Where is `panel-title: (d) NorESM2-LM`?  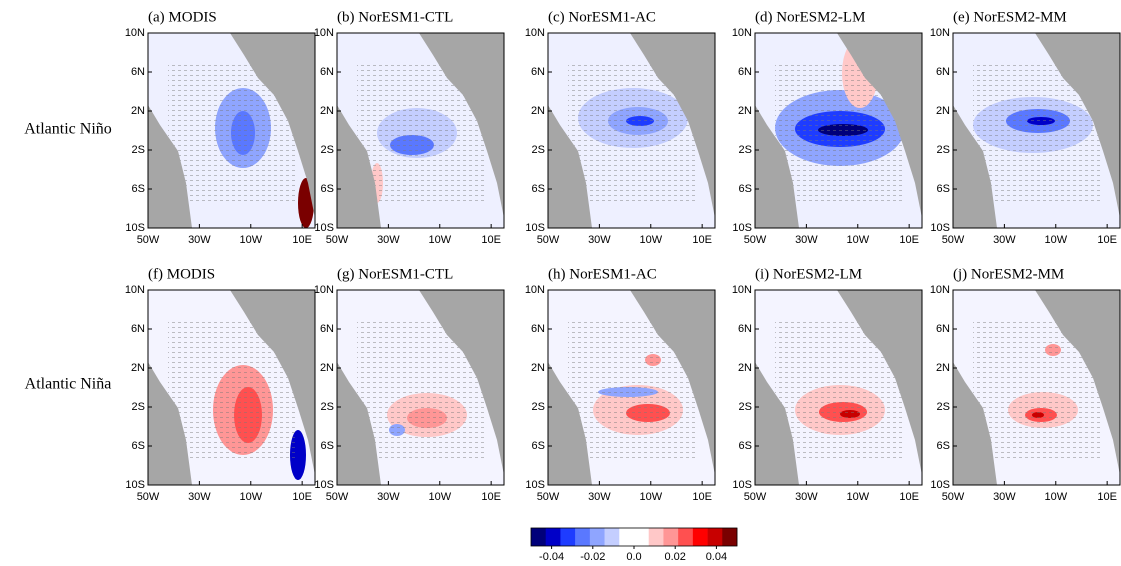
panel-title: (d) NorESM2-LM is located at coordinates (810, 17).